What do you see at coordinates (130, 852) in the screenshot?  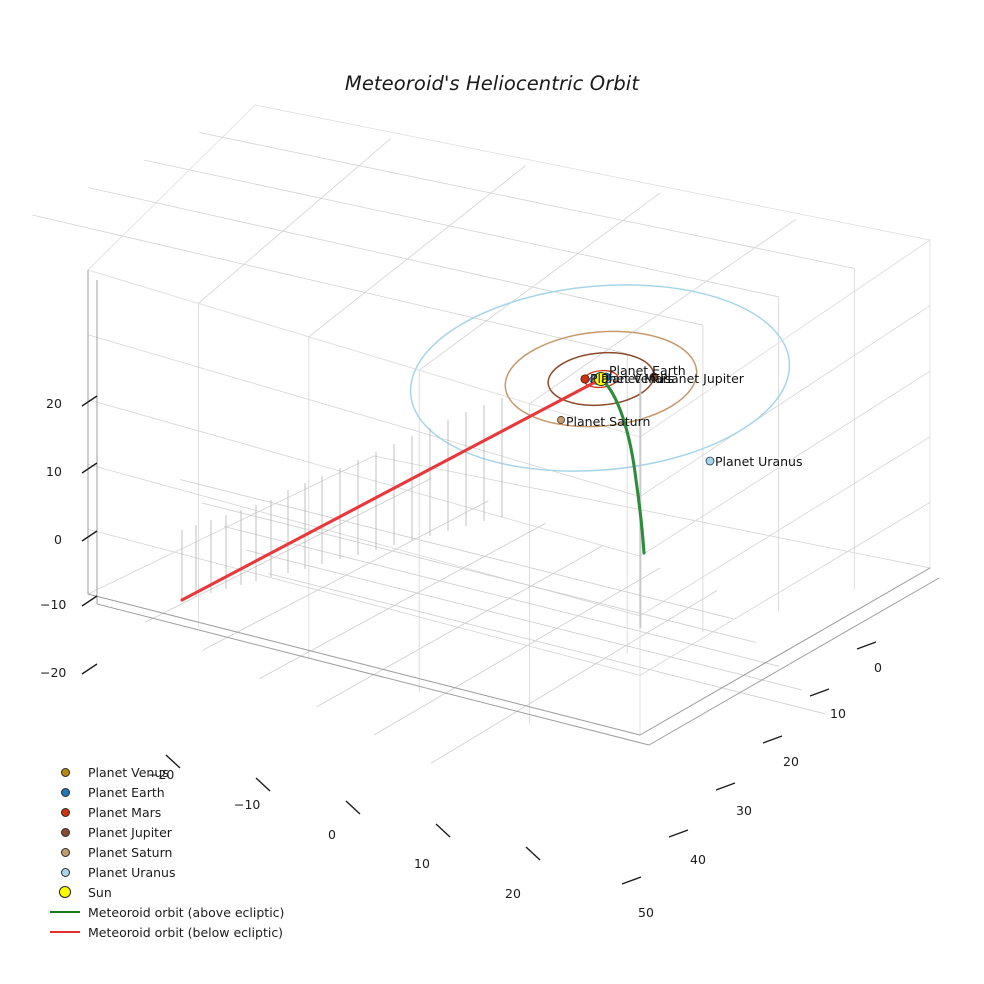 I see `legend-item-label: Planet Saturn` at bounding box center [130, 852].